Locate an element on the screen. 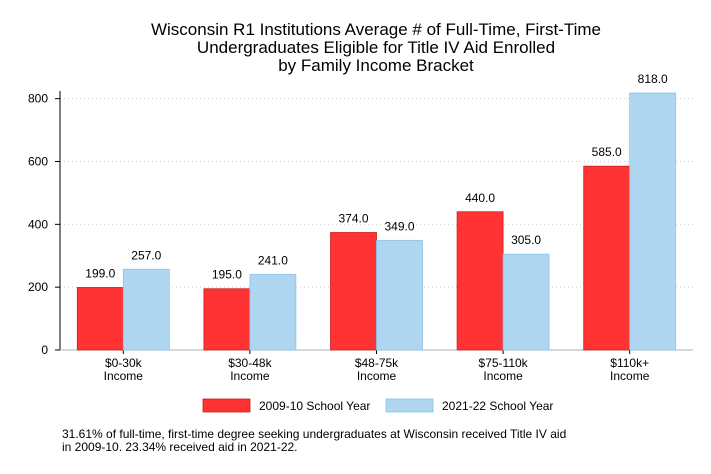  data-label: 305.0 is located at coordinates (526, 240).